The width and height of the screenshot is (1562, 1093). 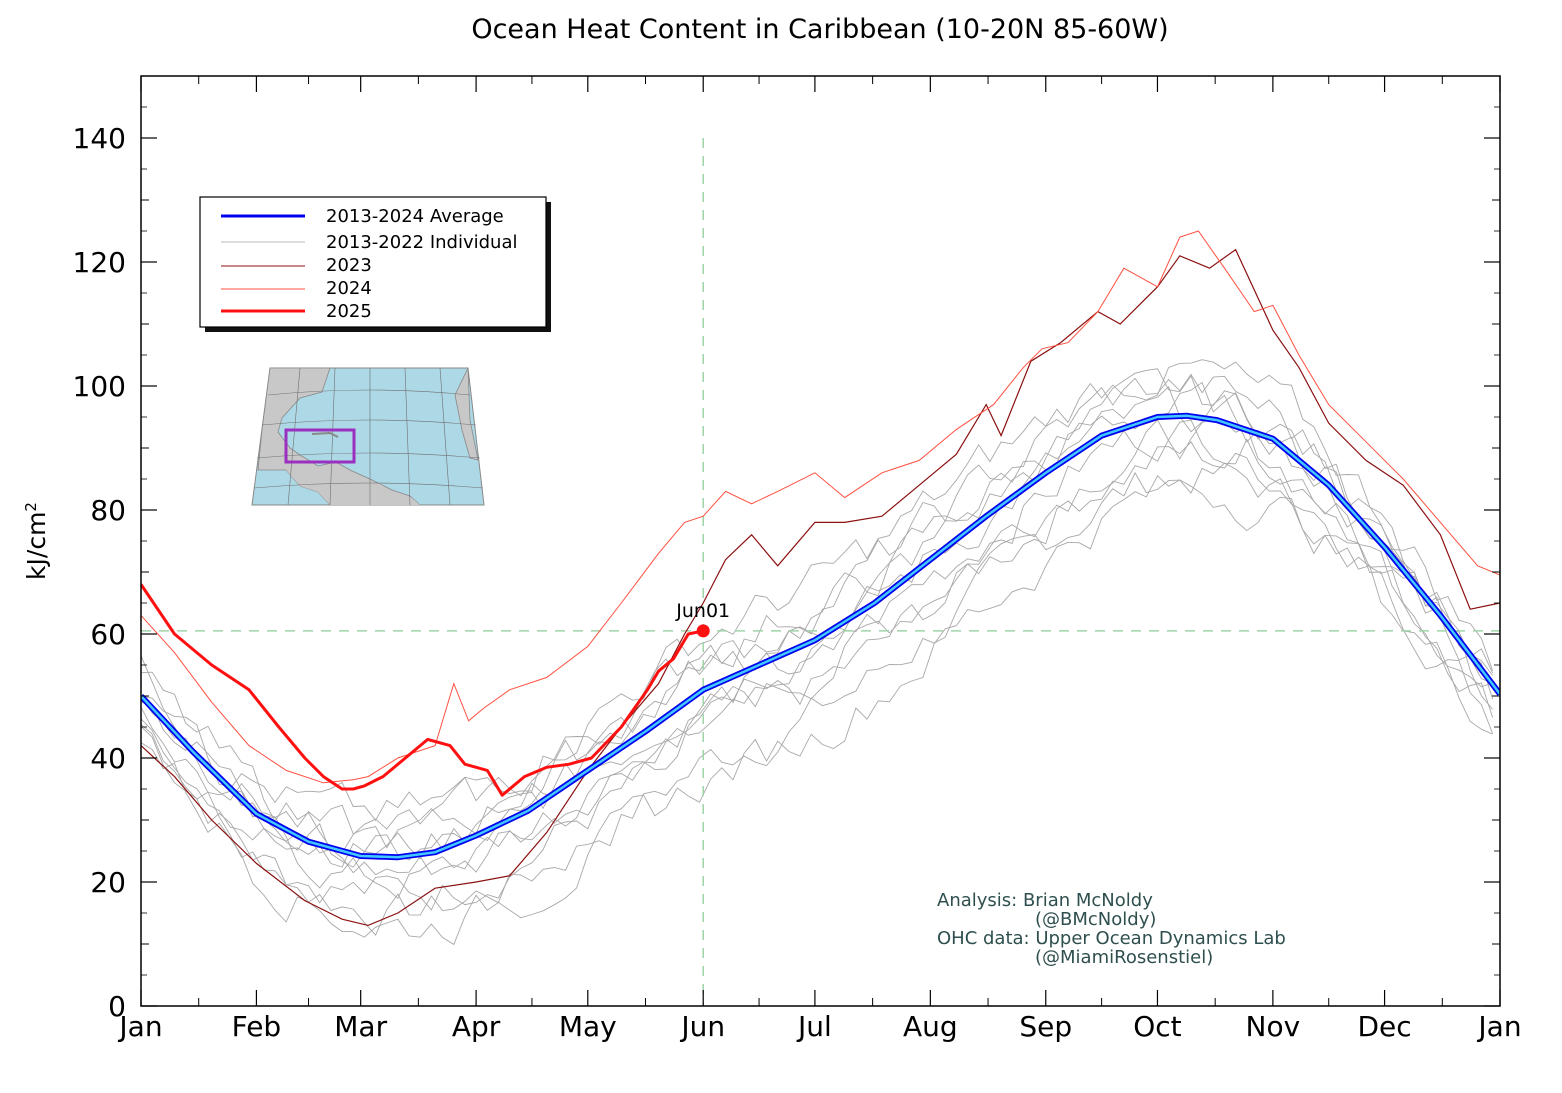 What do you see at coordinates (1045, 900) in the screenshot?
I see `credit-analysis: Analysis: Brian McNoldy` at bounding box center [1045, 900].